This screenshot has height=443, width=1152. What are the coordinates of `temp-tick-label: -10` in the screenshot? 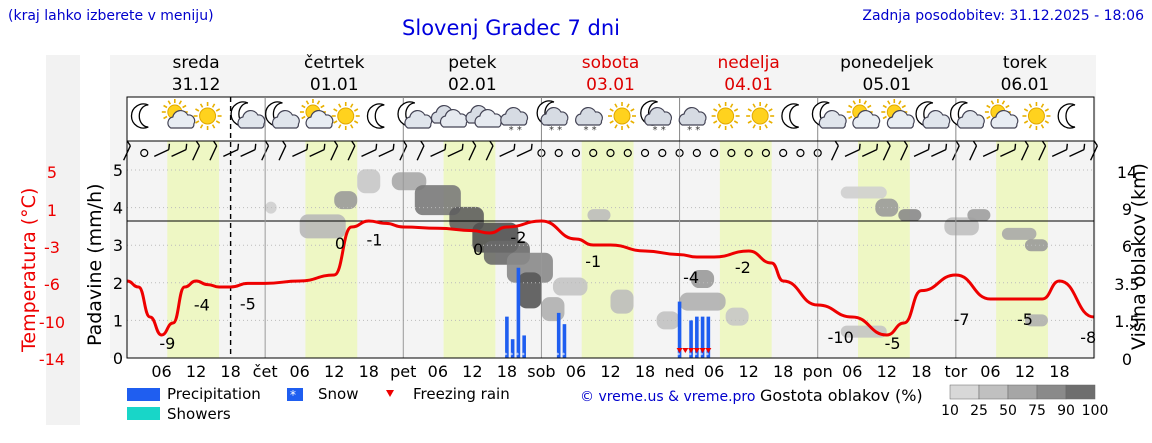 It's located at (52, 322).